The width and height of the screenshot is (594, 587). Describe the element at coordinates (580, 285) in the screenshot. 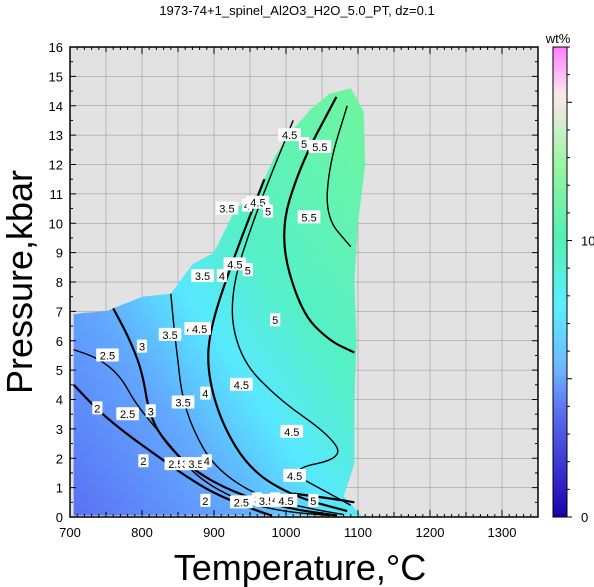

I see `colorbar-ticks: 0 10` at that location.